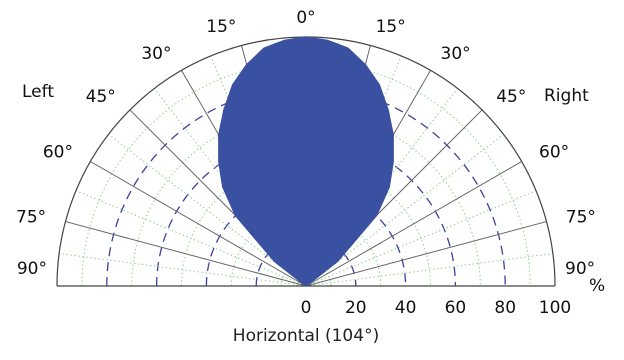  Describe the element at coordinates (505, 308) in the screenshot. I see `radial-tick-label: 80` at that location.